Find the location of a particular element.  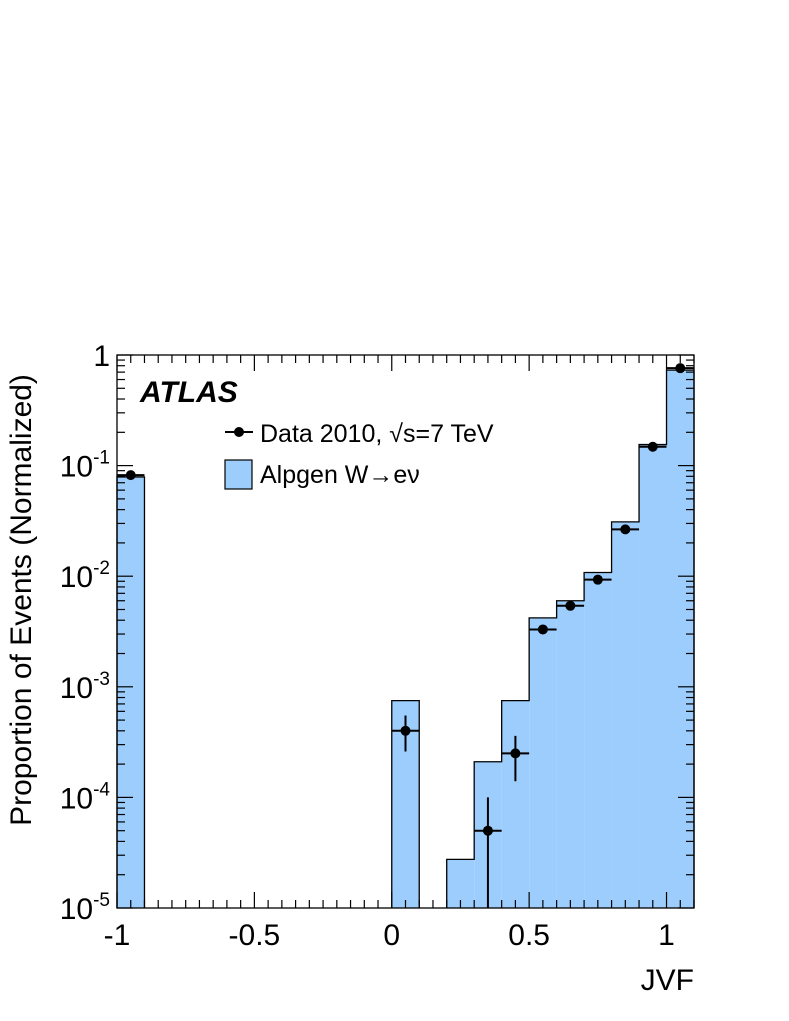

legend-data-label: Data 2010, √s=7 TeV is located at coordinates (377, 434).